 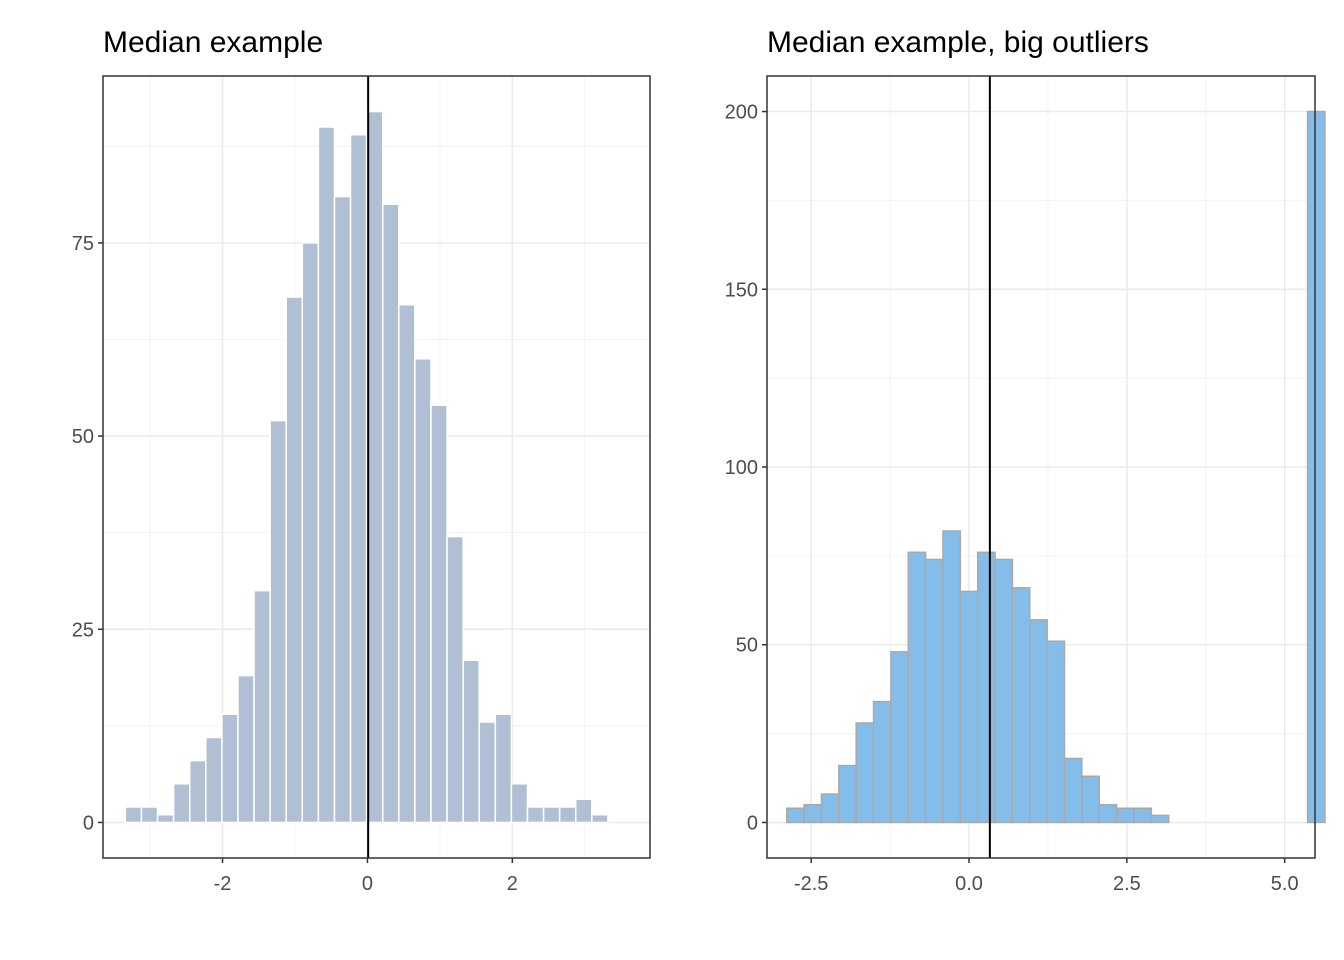 I want to click on y-tick-label-right: 50, so click(x=747, y=646).